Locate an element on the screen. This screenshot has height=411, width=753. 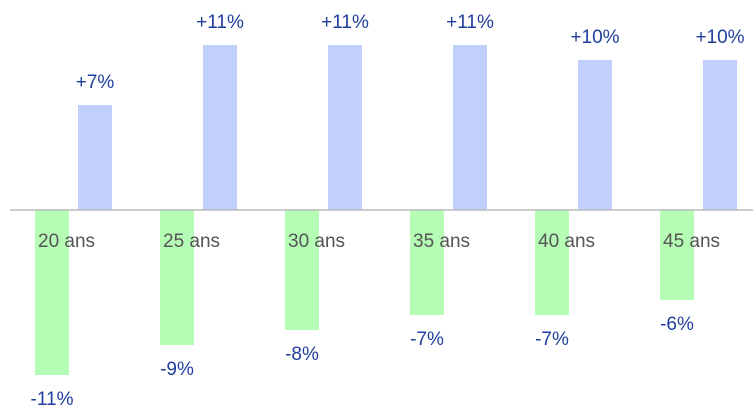
data-label: -8% is located at coordinates (302, 354).